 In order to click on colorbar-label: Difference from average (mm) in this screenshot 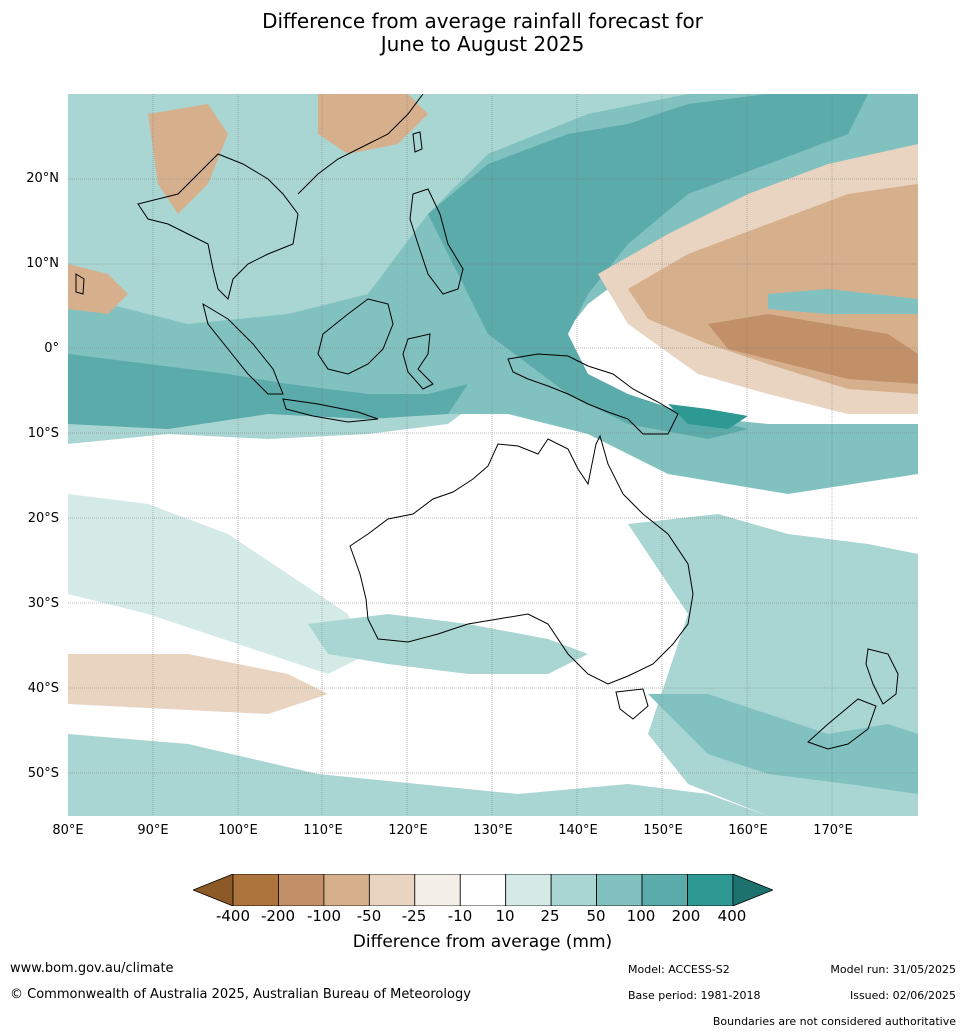, I will do `click(482, 942)`.